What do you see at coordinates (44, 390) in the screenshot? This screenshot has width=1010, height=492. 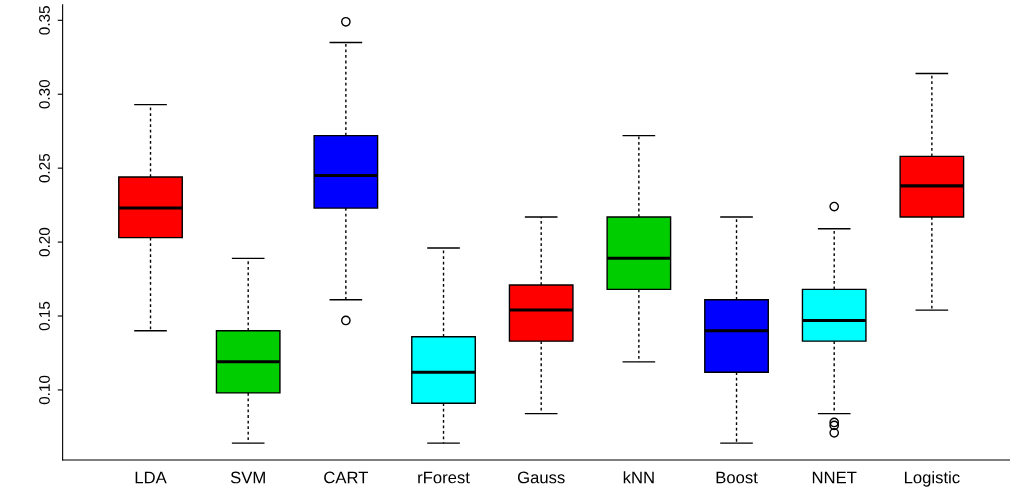 I see `y-tick-label: 0.10` at bounding box center [44, 390].